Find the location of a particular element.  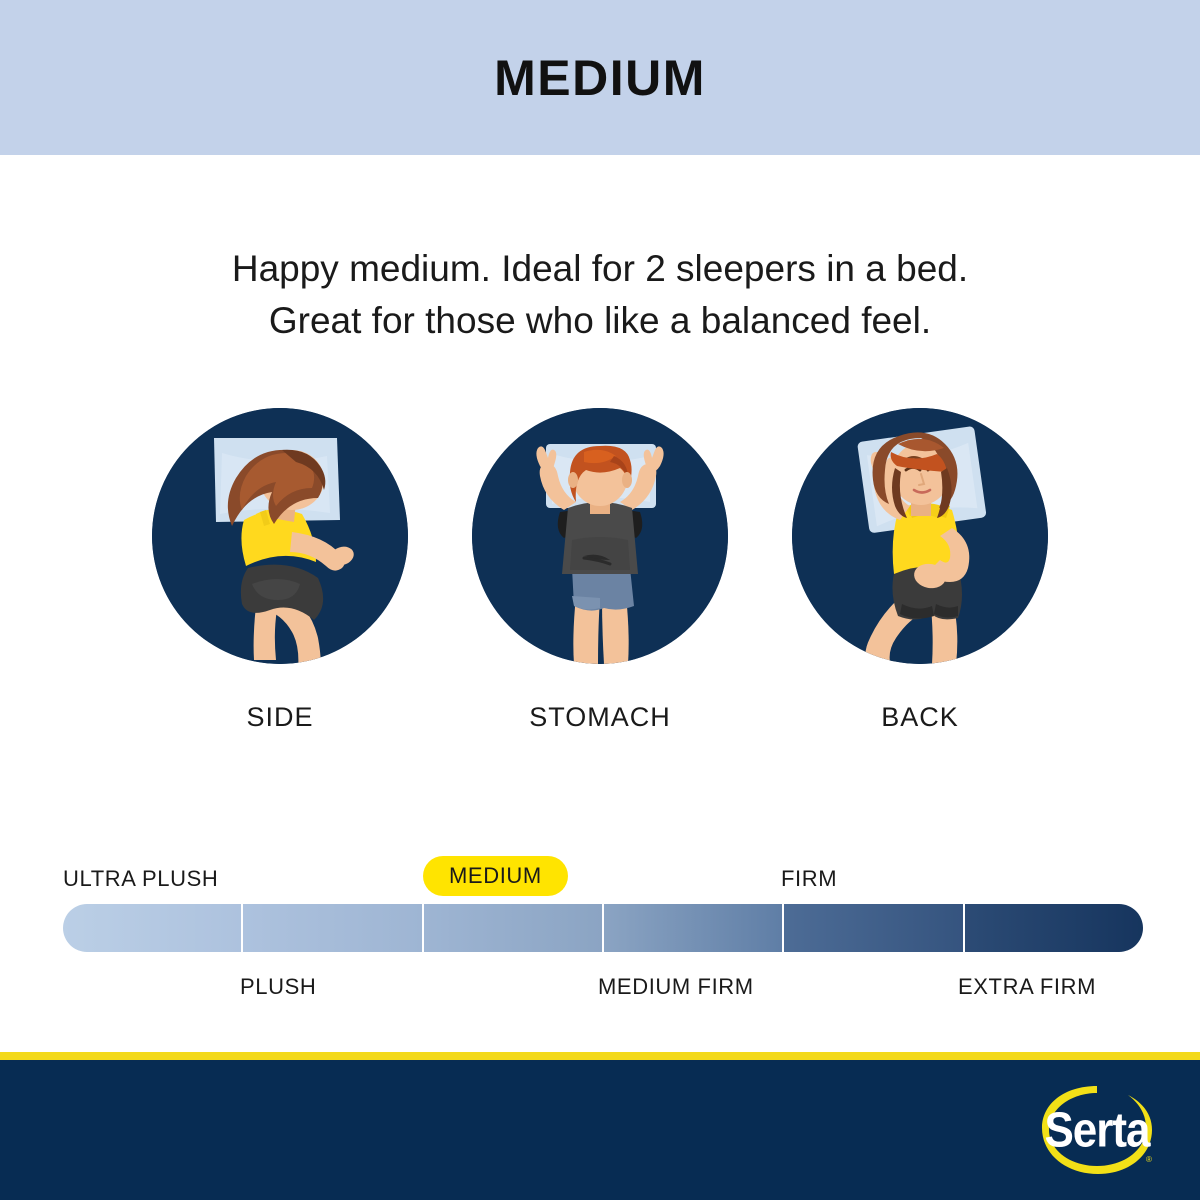

firmness-bar is located at coordinates (603, 928).